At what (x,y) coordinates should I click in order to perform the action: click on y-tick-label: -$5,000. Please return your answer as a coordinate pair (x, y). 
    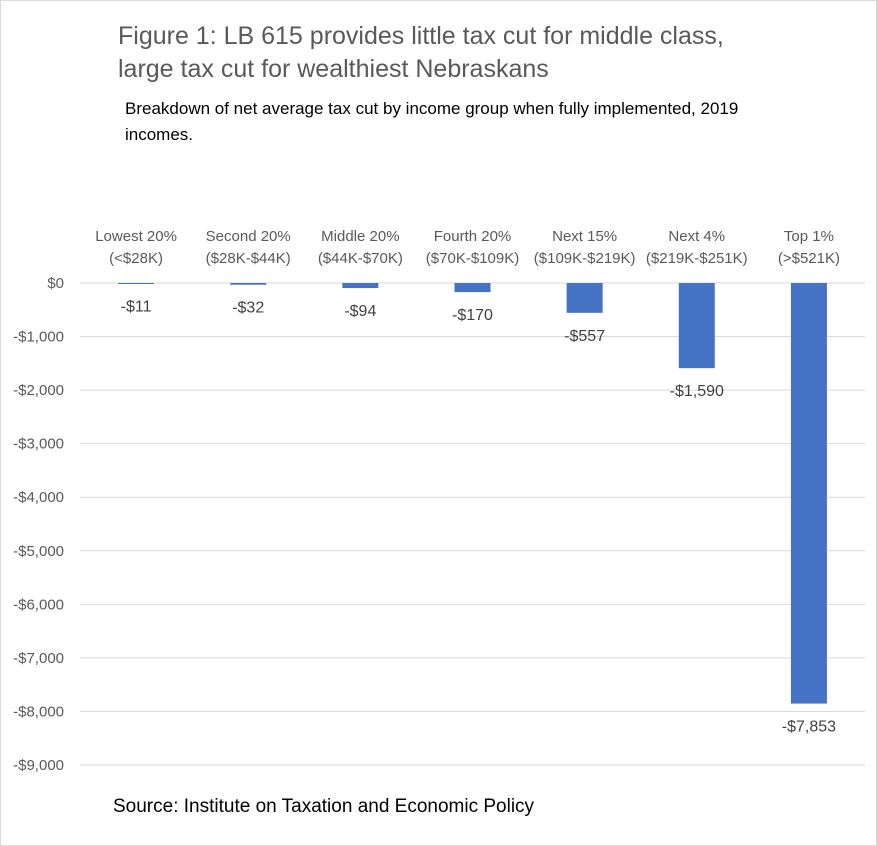
    Looking at the image, I should click on (38, 551).